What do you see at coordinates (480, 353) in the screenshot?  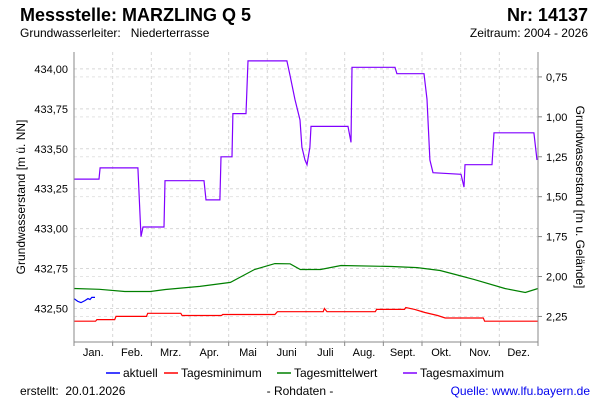 I see `x-tick-label: Nov.` at bounding box center [480, 353].